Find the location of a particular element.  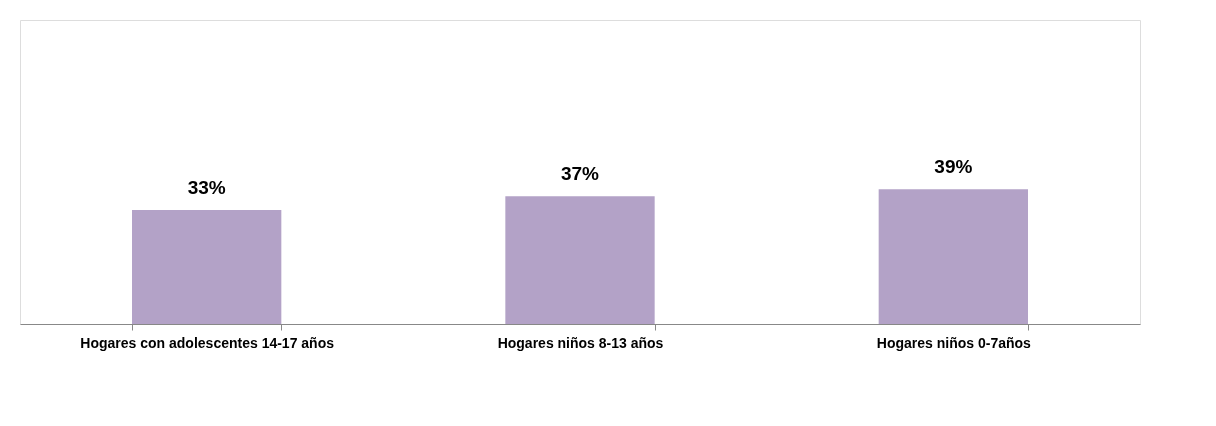

x-tick-label: Hogares niños 8-13 años is located at coordinates (580, 342).